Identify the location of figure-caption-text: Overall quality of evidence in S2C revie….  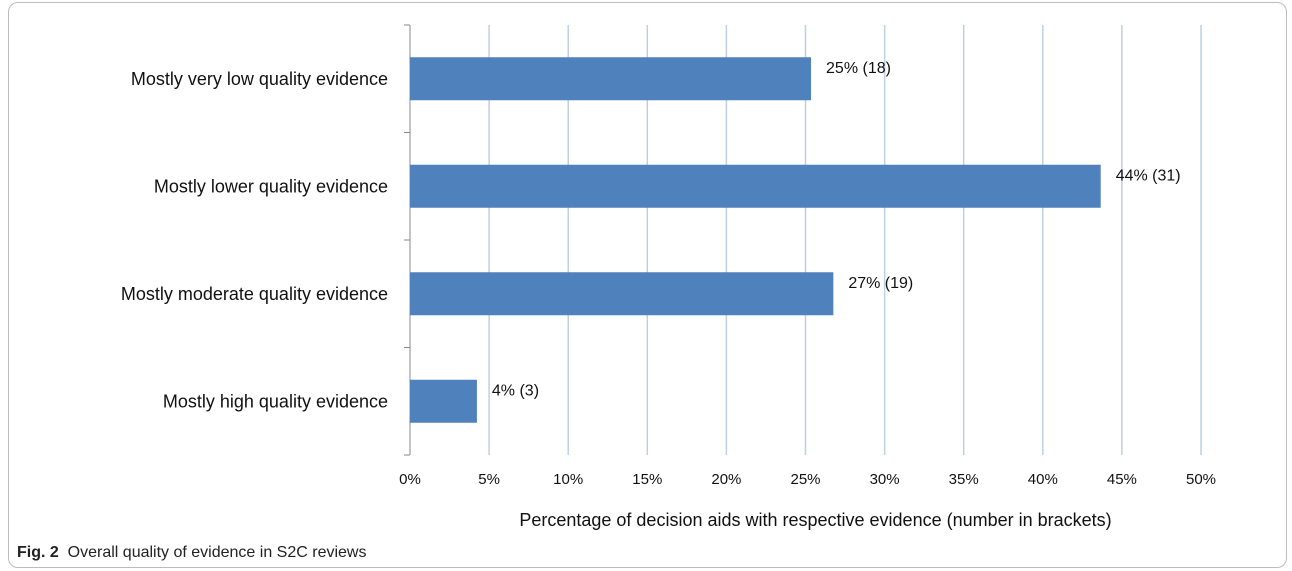
(217, 552).